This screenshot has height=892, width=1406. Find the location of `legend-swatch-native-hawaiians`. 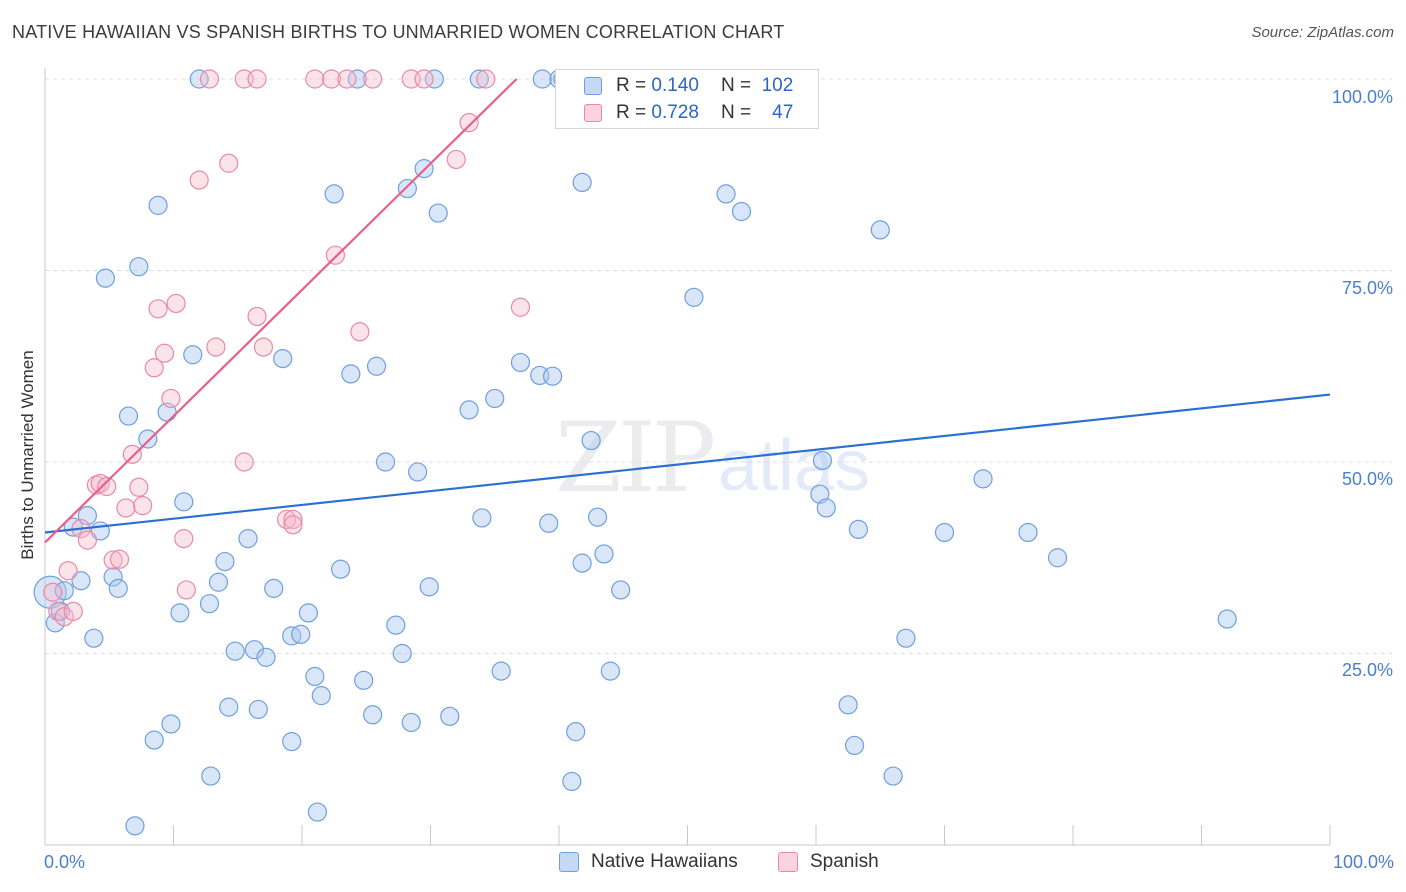

legend-swatch-native-hawaiians is located at coordinates (569, 862).